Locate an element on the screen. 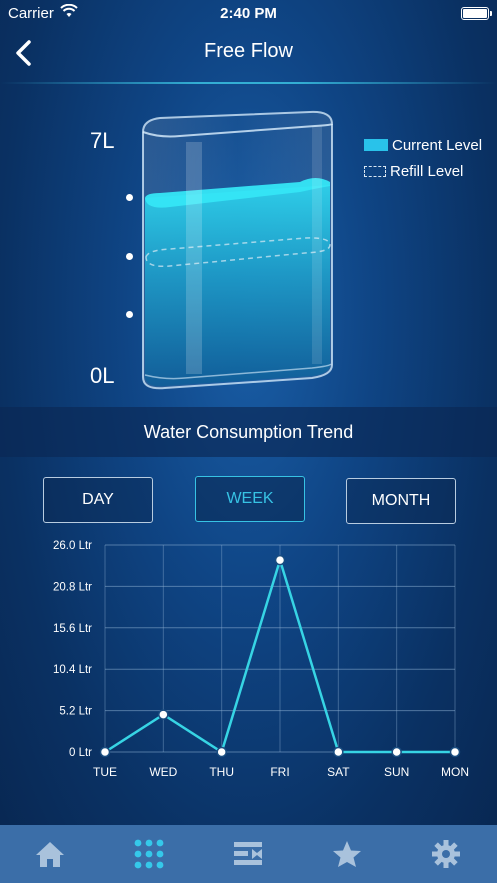 The height and width of the screenshot is (883, 497). x-tick-label: SUN is located at coordinates (396, 772).